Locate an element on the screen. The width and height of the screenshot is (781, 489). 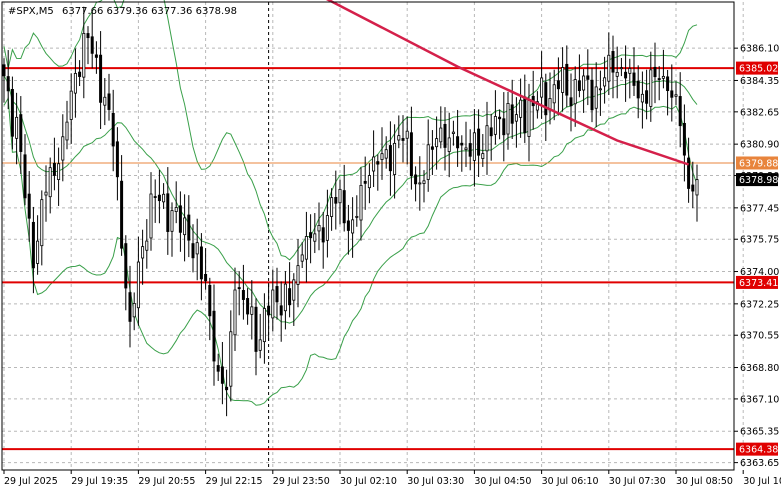
level-tag-text: 6385.02 is located at coordinates (758, 69).